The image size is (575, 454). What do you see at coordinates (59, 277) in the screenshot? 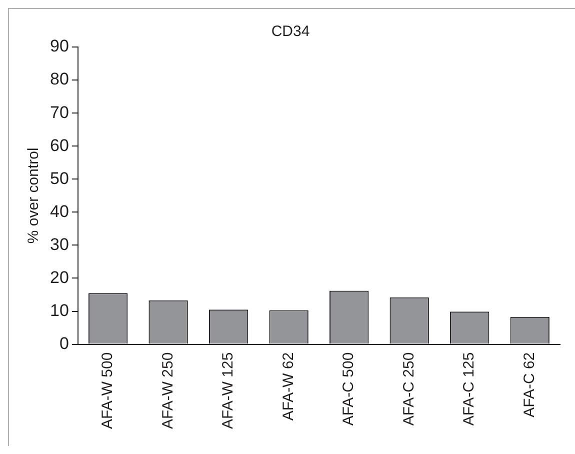
I see `y-tick-label: 20` at bounding box center [59, 277].